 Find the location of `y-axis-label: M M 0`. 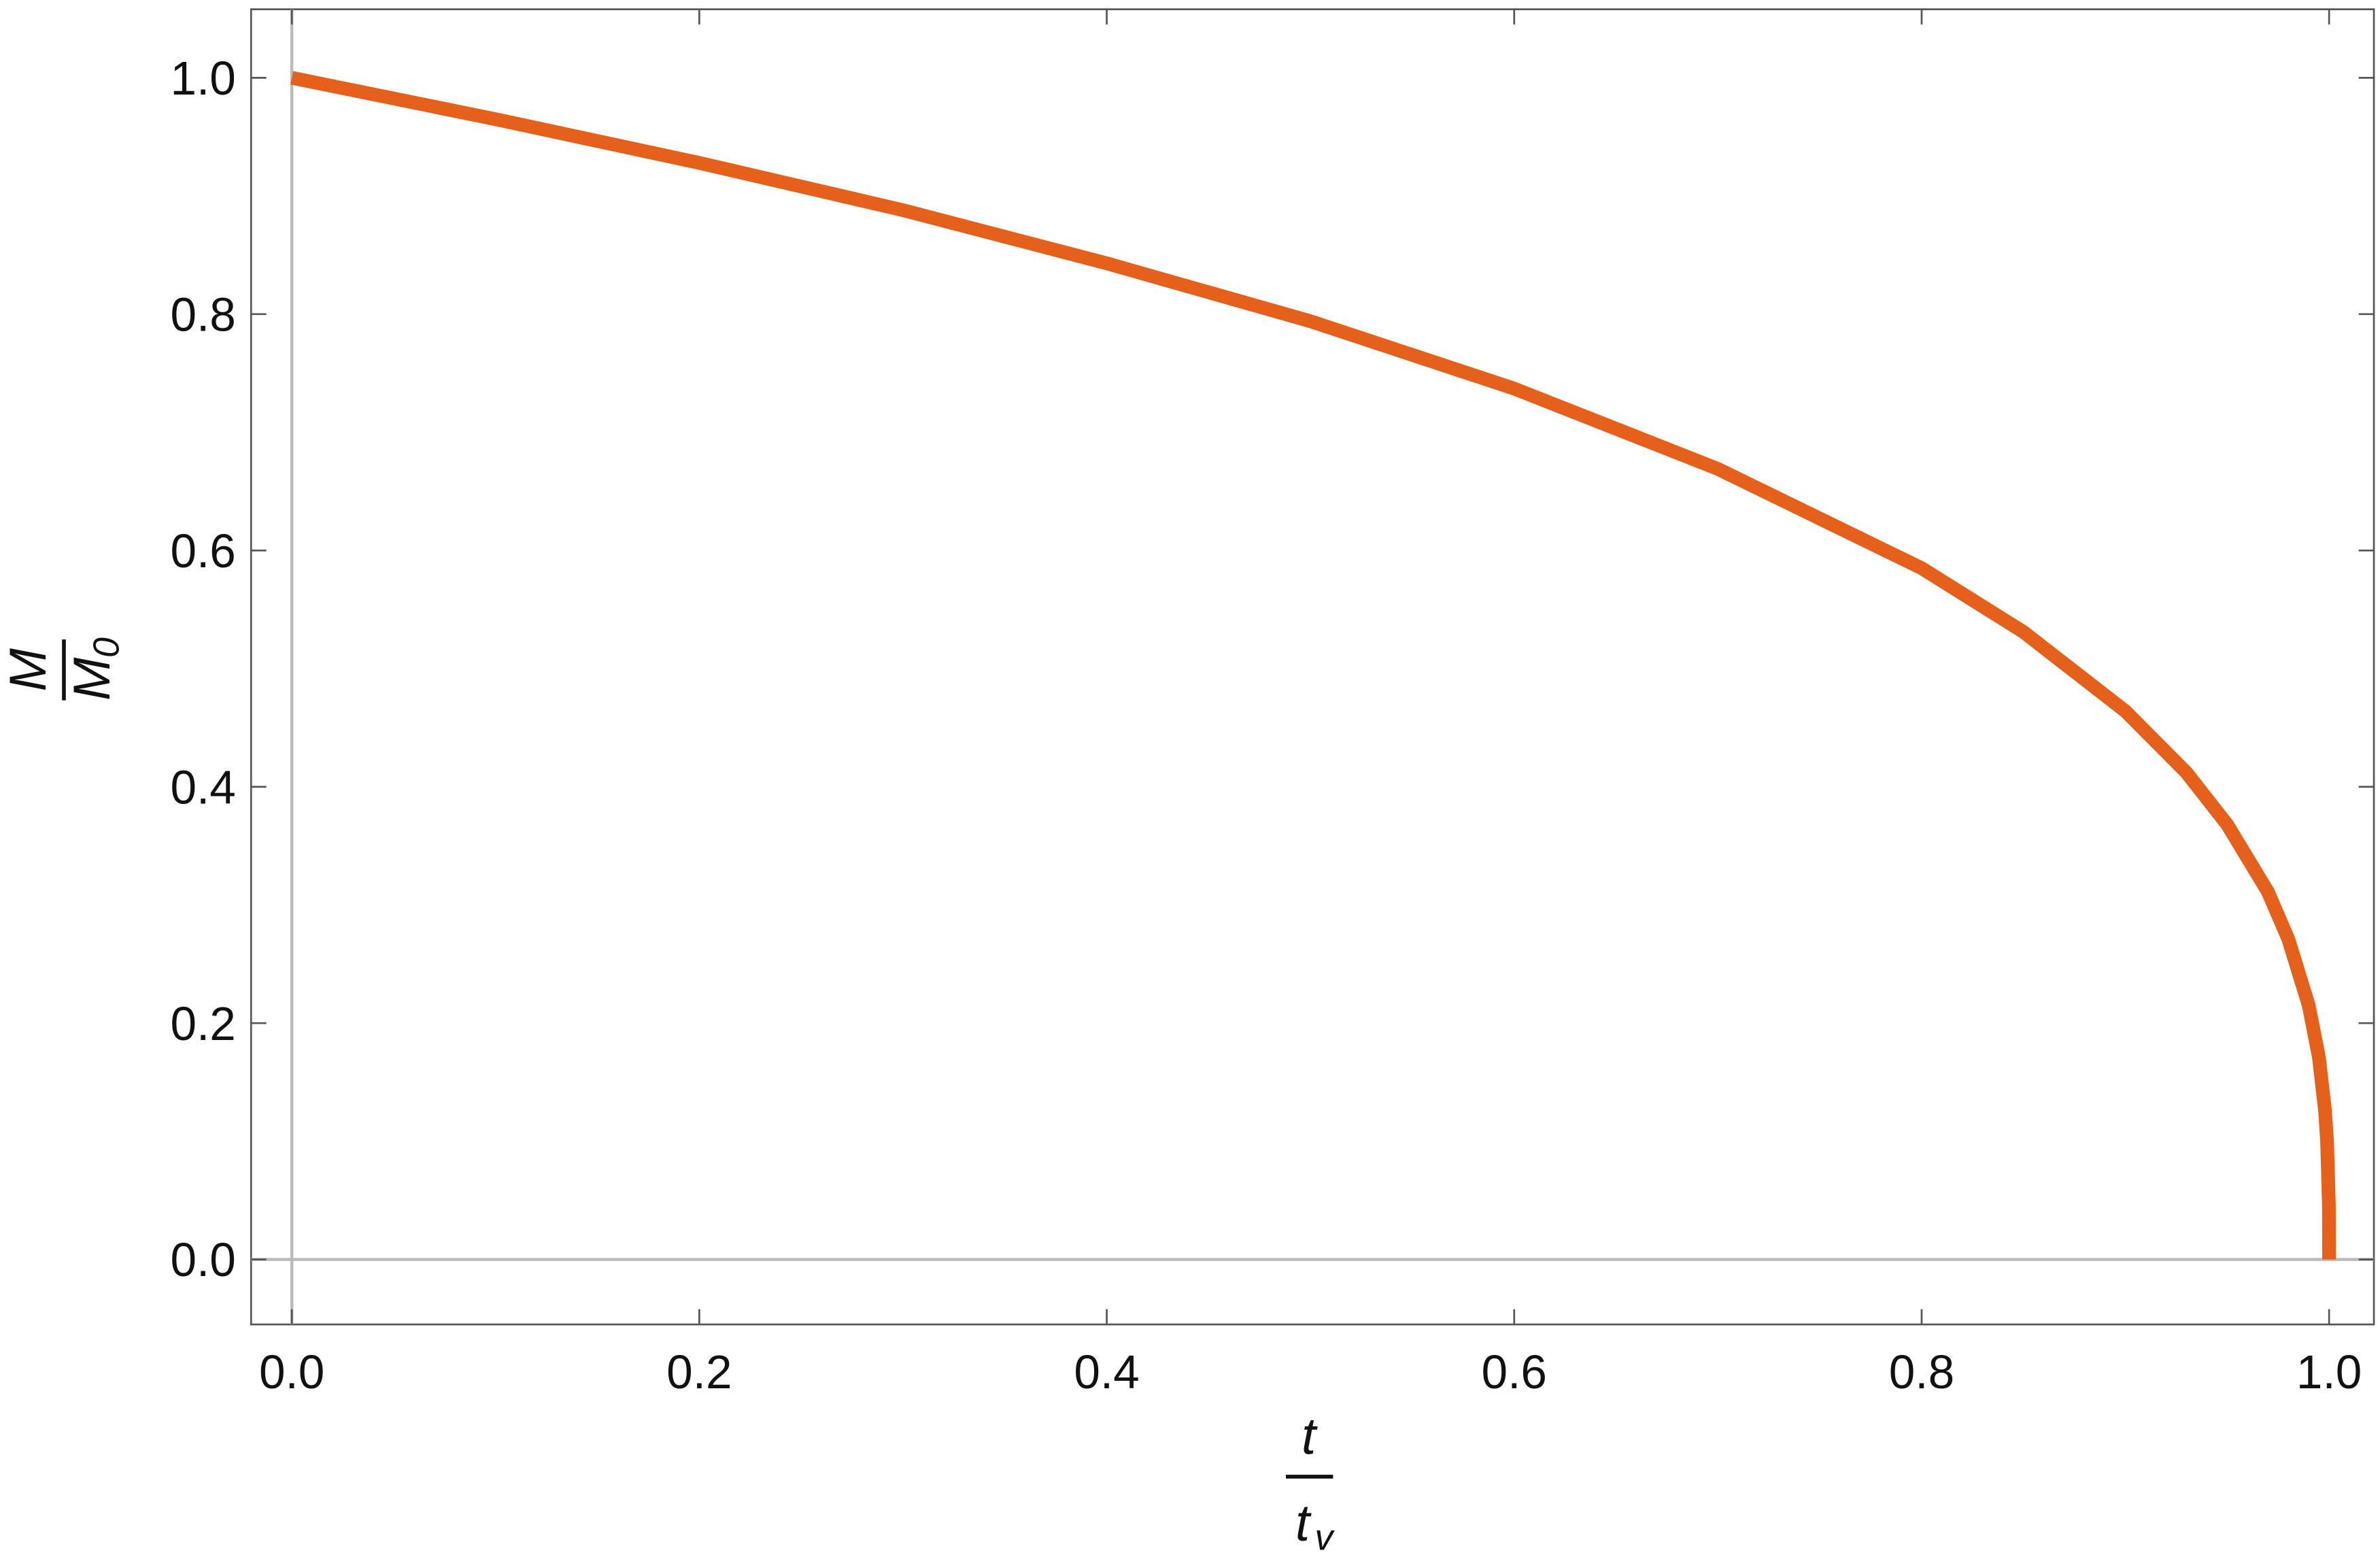

y-axis-label: M M 0 is located at coordinates (64, 669).